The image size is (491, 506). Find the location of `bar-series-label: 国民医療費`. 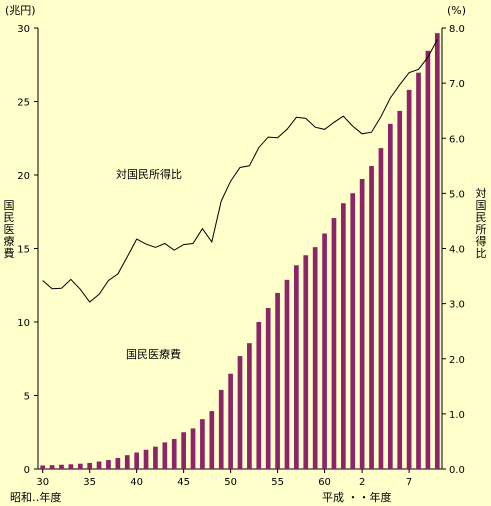

bar-series-label: 国民医療費 is located at coordinates (153, 354).